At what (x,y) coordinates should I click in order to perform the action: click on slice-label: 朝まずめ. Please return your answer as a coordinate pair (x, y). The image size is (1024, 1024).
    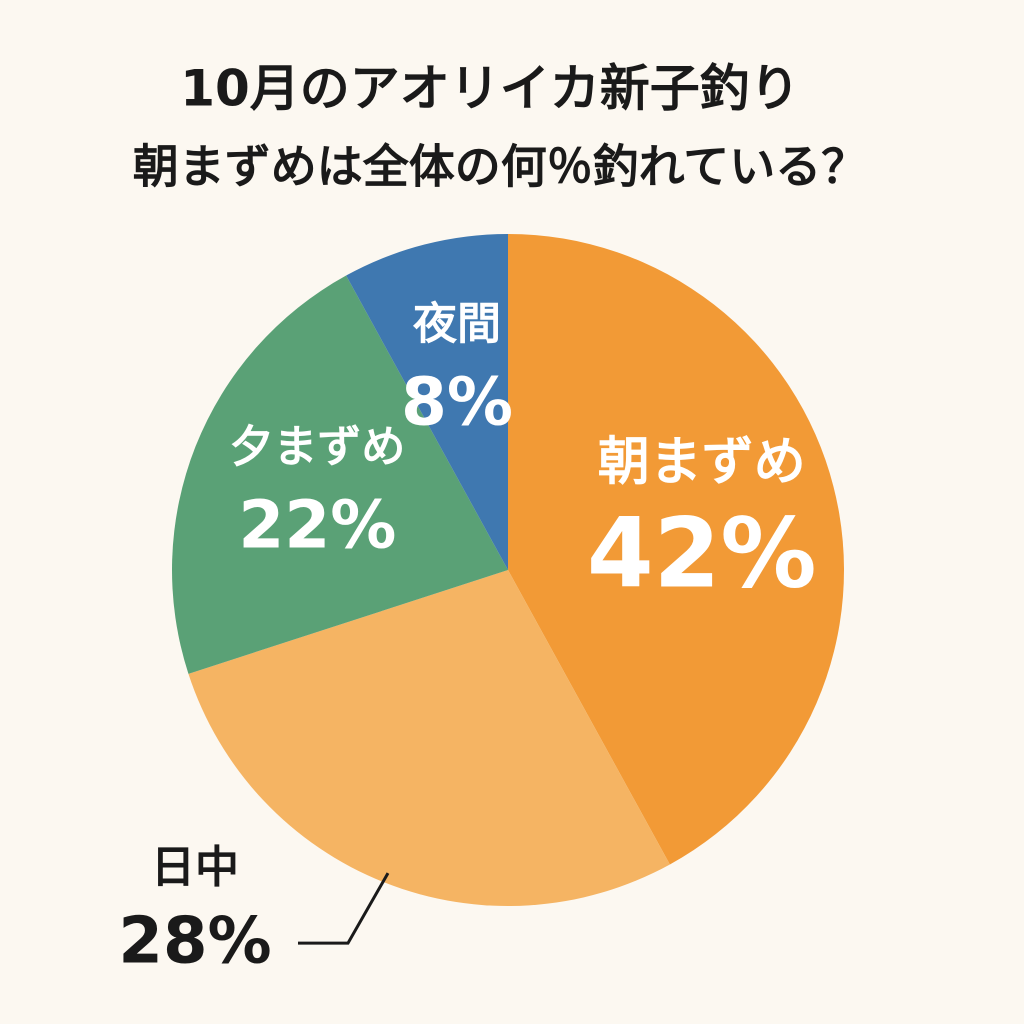
    Looking at the image, I should click on (702, 462).